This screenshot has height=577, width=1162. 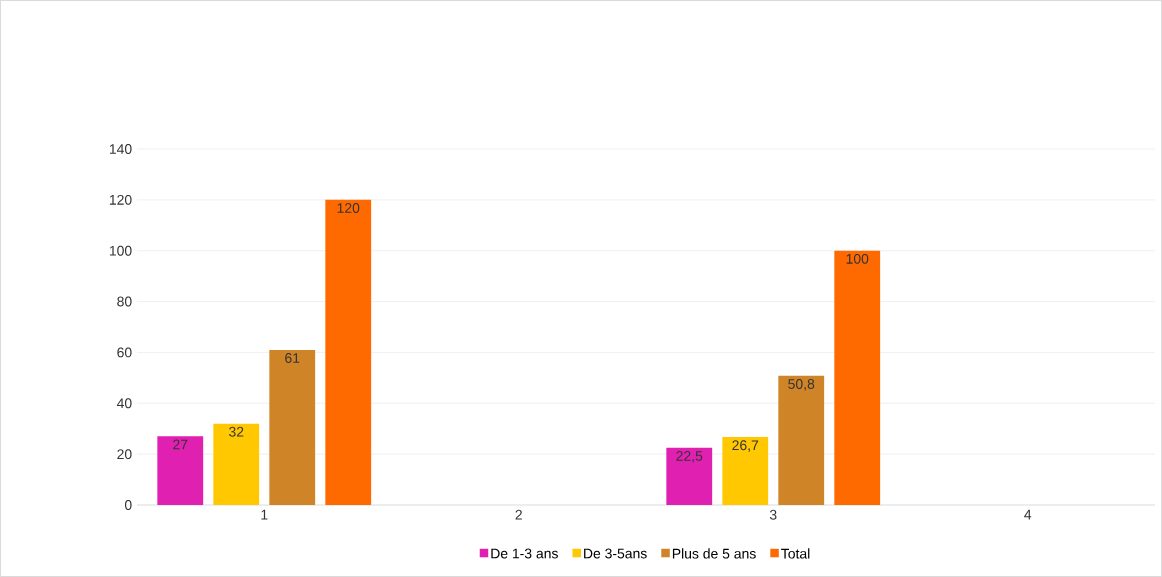 I want to click on y-tick-label: 60, so click(x=124, y=352).